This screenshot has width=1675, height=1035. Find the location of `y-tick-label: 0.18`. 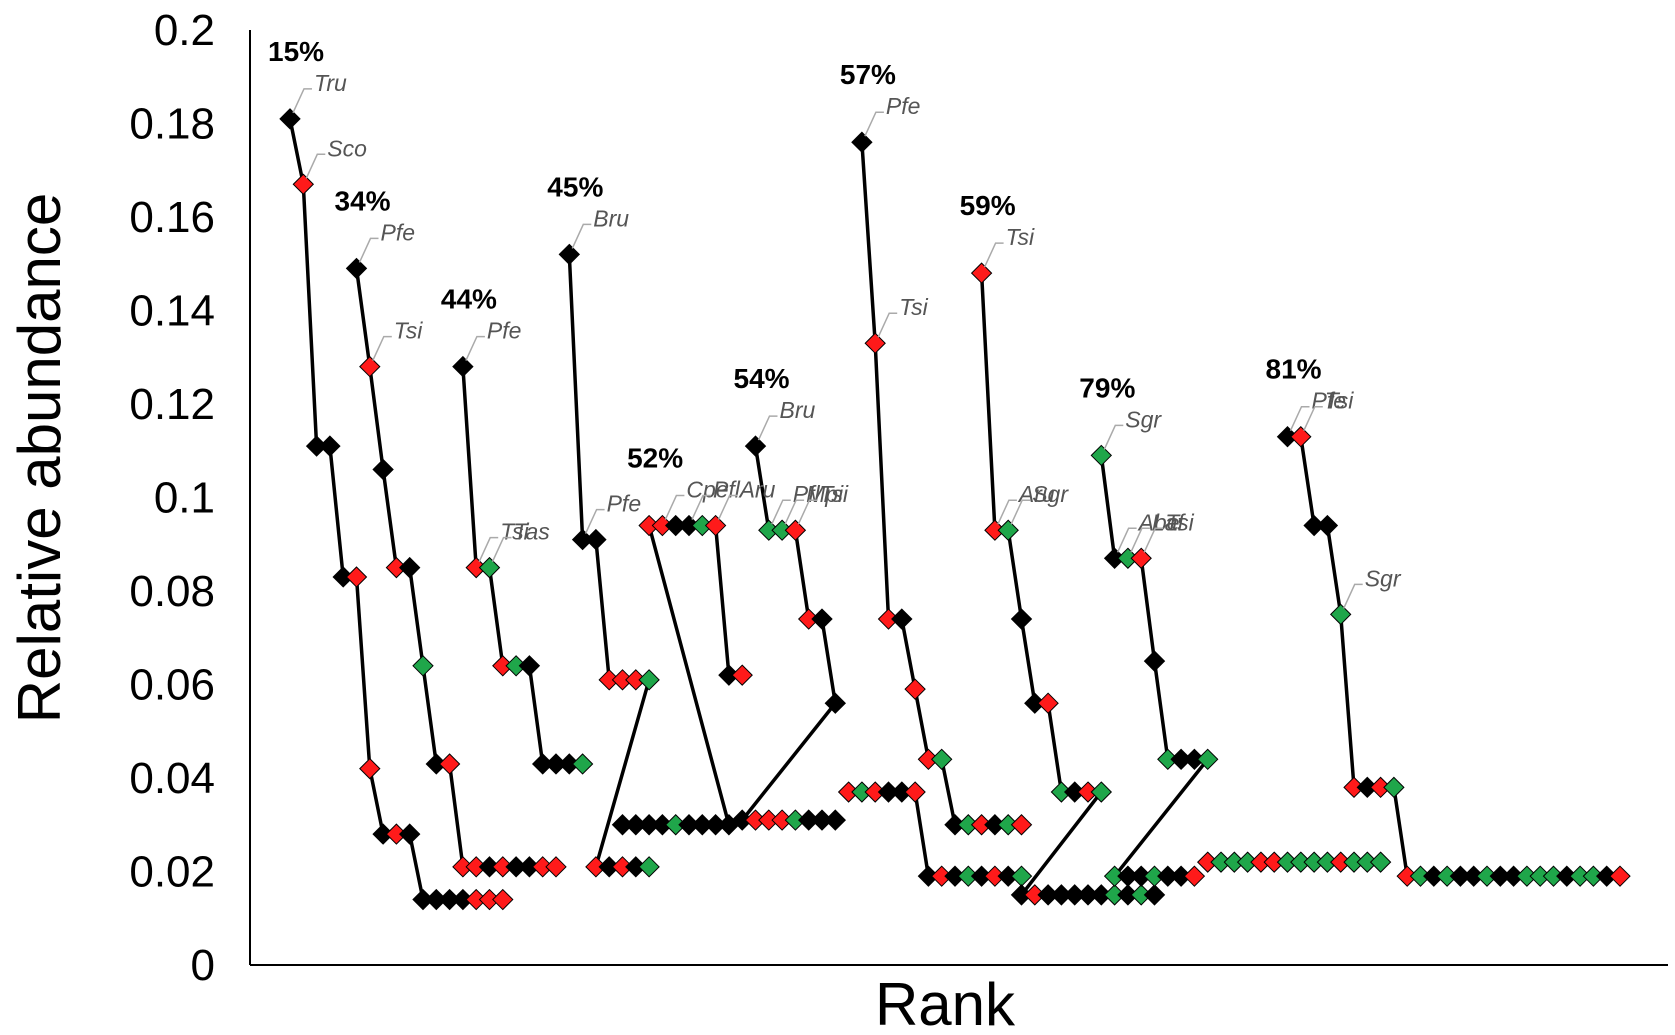

y-tick-label: 0.18 is located at coordinates (172, 124).